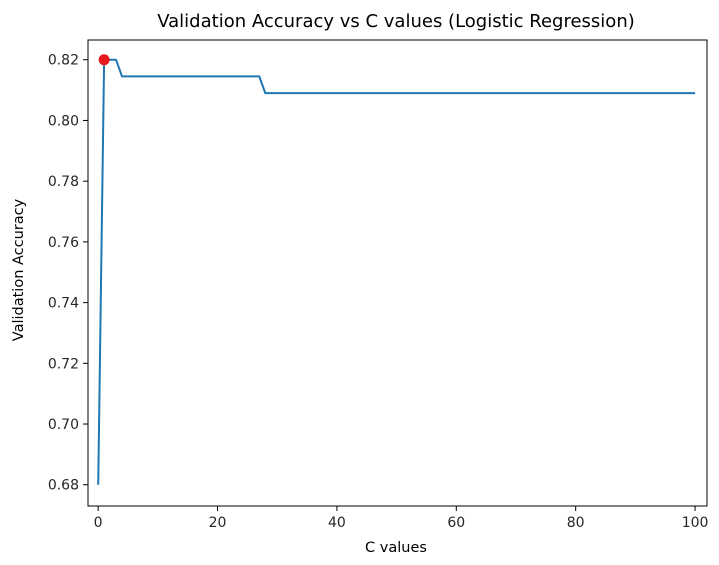 The width and height of the screenshot is (719, 565). I want to click on y-tick-label: 0.72, so click(63, 364).